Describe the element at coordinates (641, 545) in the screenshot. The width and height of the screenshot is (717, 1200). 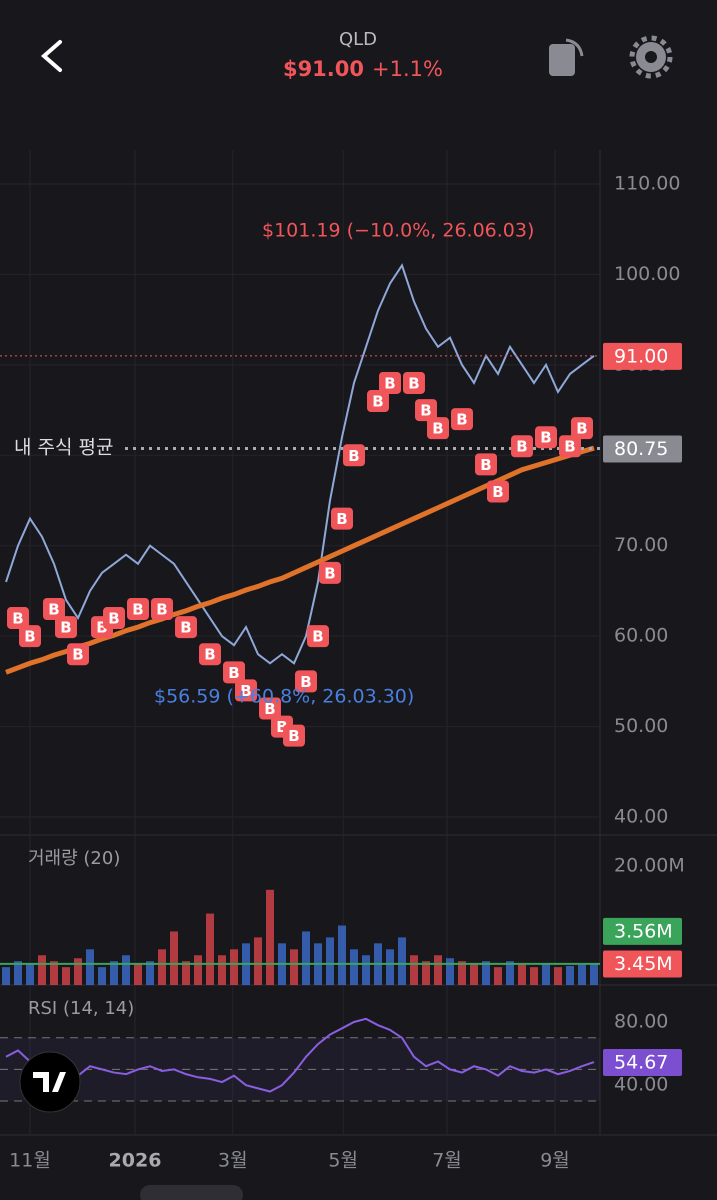
I see `y-tick-label: 70.00` at that location.